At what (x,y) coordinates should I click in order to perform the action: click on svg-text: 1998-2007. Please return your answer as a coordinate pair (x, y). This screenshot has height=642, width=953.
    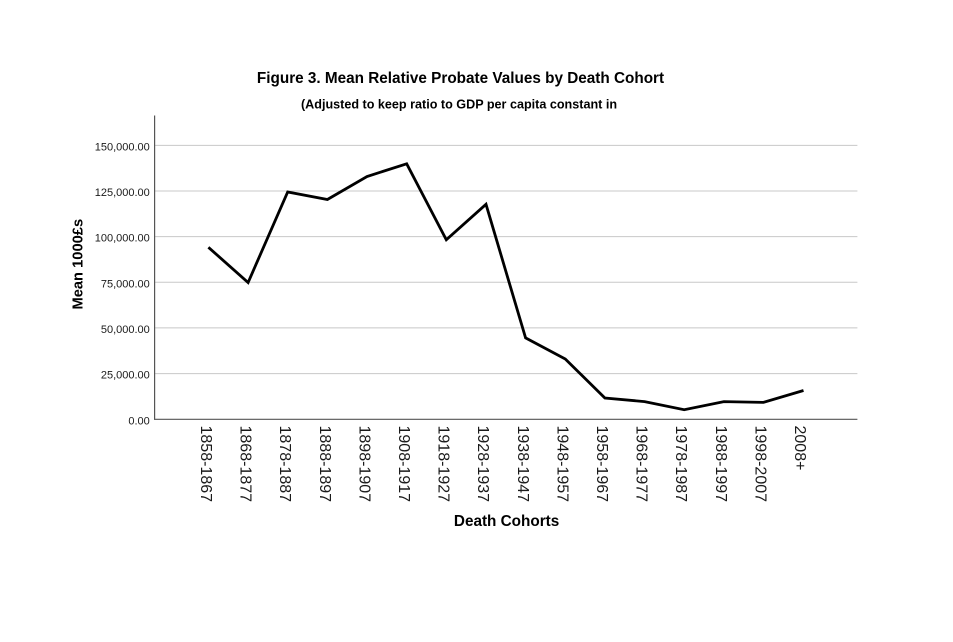
    Looking at the image, I should click on (759, 464).